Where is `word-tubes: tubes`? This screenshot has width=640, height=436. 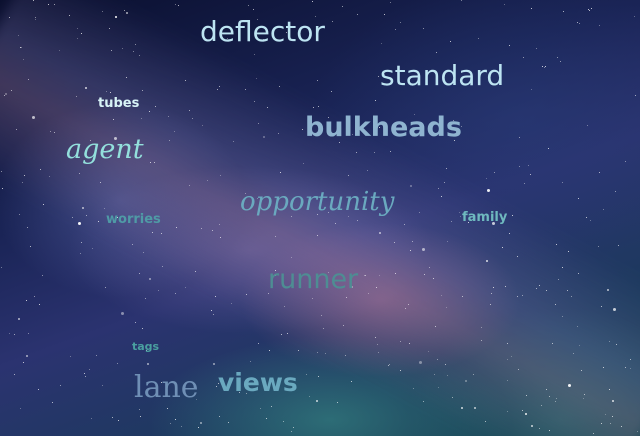
word-tubes: tubes is located at coordinates (119, 103).